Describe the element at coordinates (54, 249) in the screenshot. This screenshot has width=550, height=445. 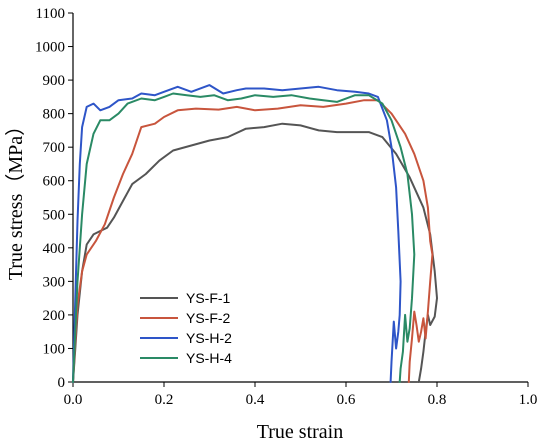
I see `y-tick-label: 400` at that location.